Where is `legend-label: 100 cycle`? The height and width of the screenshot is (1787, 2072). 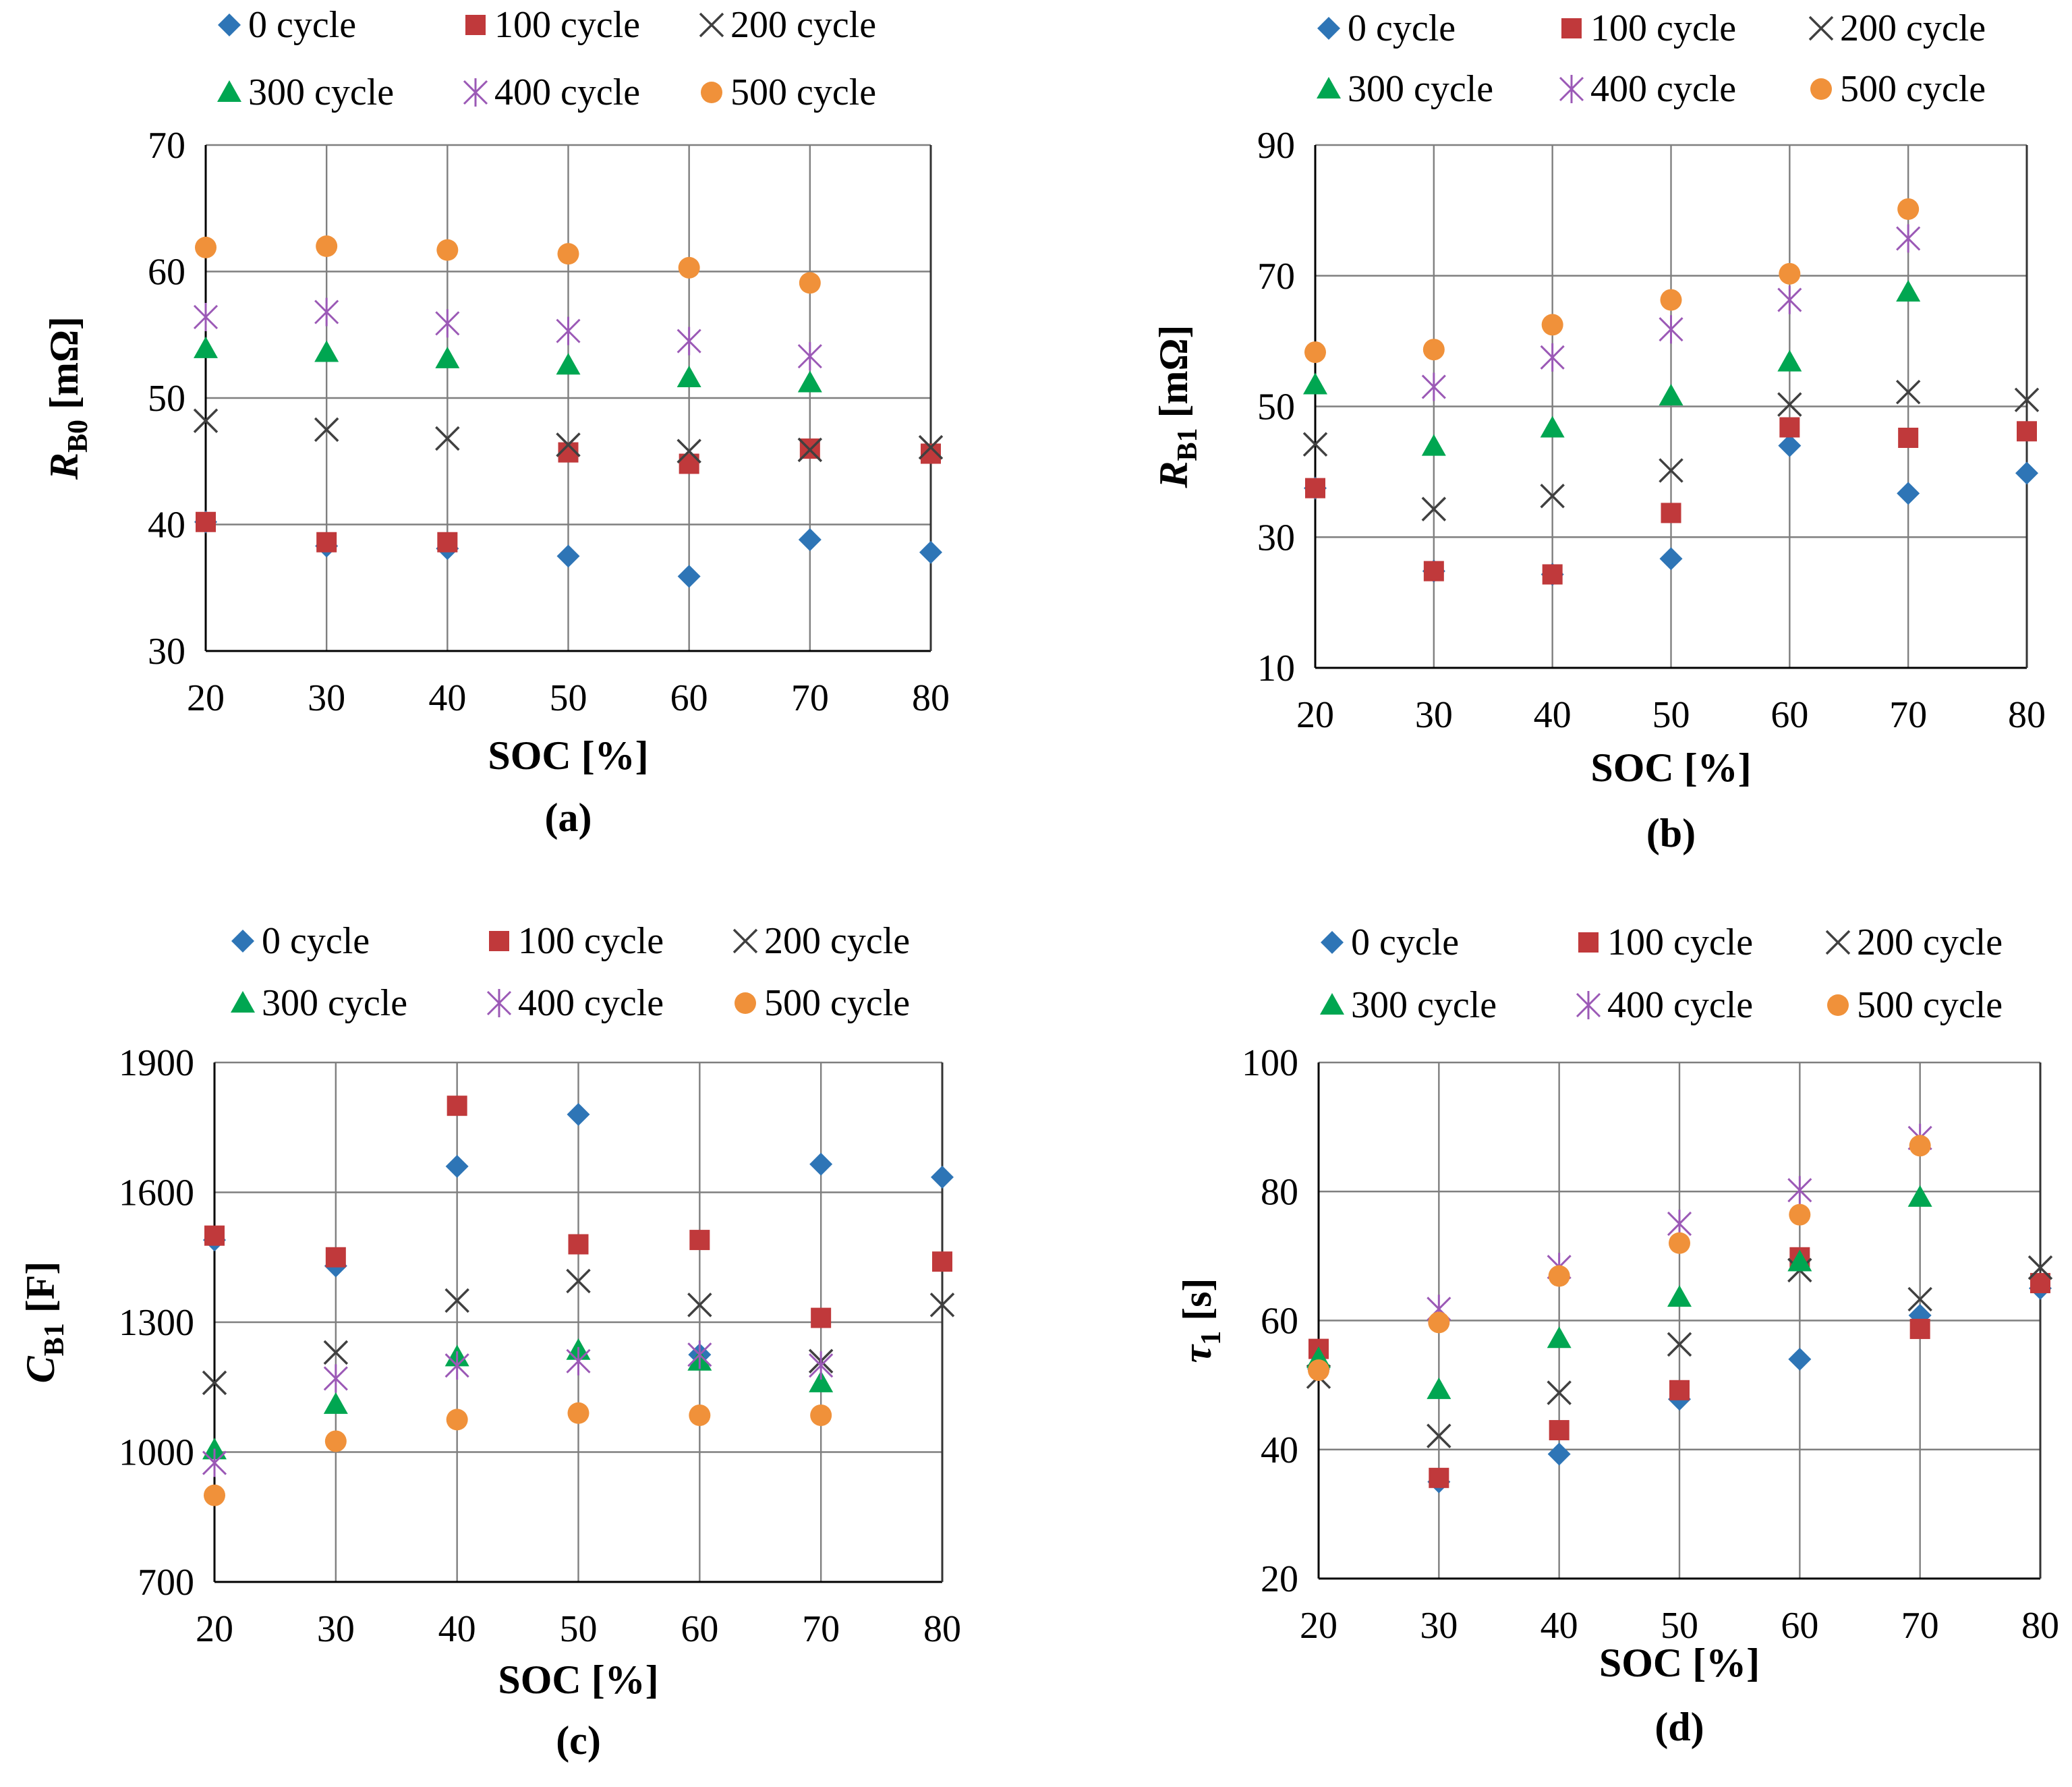
legend-label: 100 cycle is located at coordinates (591, 941).